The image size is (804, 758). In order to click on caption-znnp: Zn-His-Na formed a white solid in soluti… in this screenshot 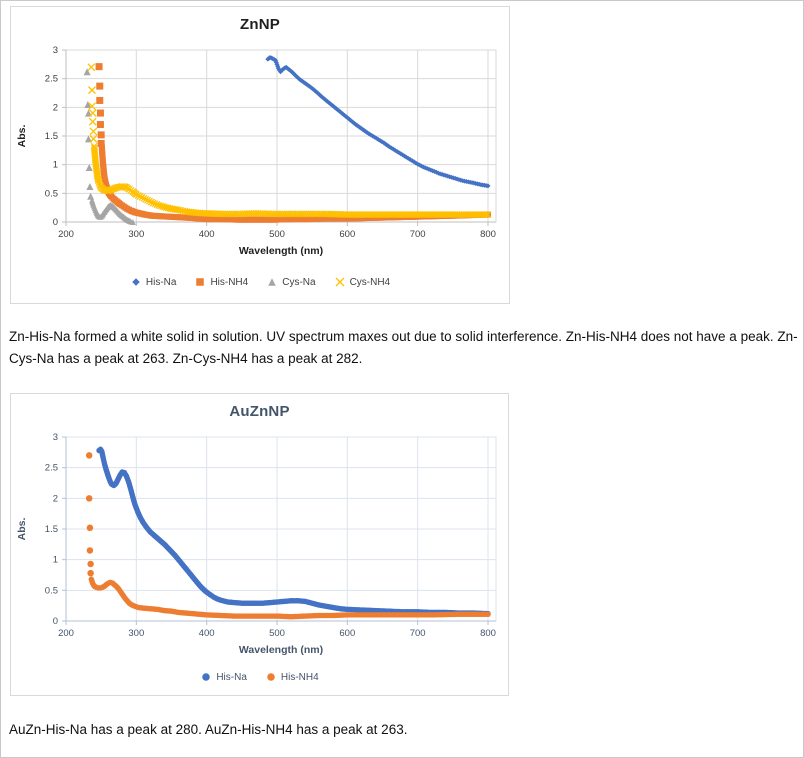, I will do `click(403, 347)`.